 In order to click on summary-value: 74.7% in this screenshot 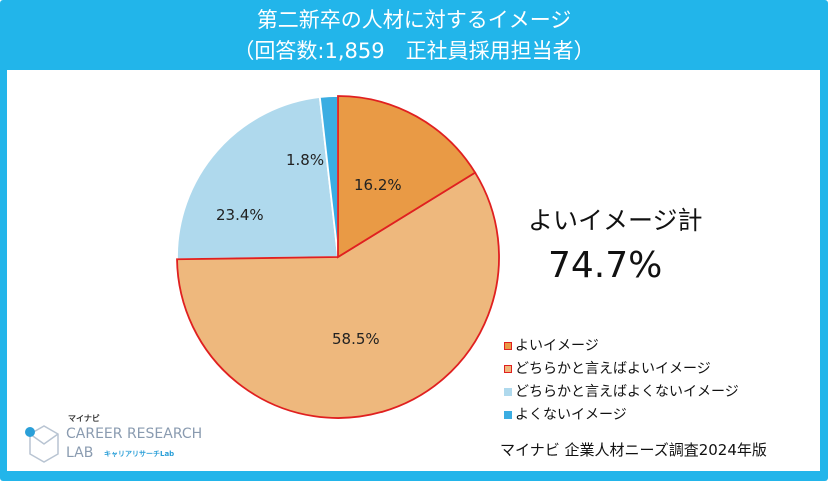, I will do `click(605, 265)`.